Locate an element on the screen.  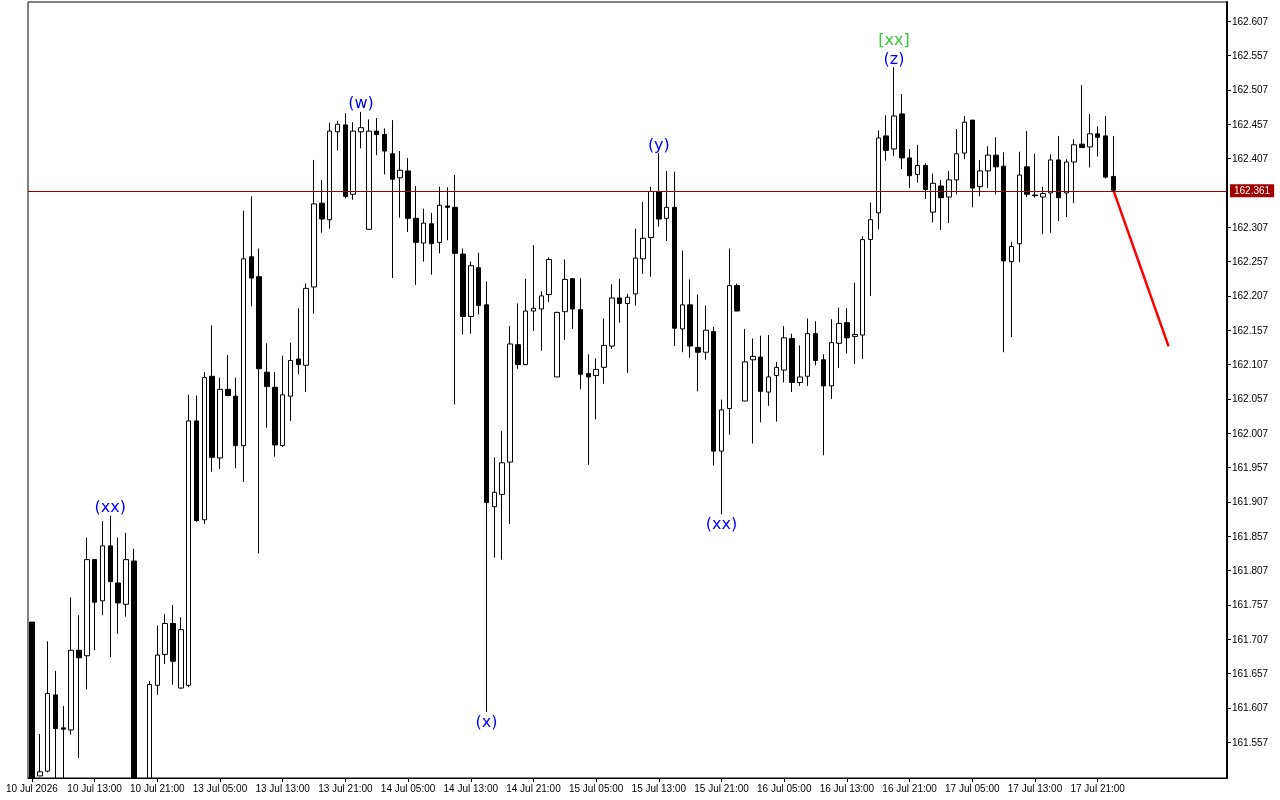
x-tick-label: 16 Jul 21:00 is located at coordinates (910, 788).